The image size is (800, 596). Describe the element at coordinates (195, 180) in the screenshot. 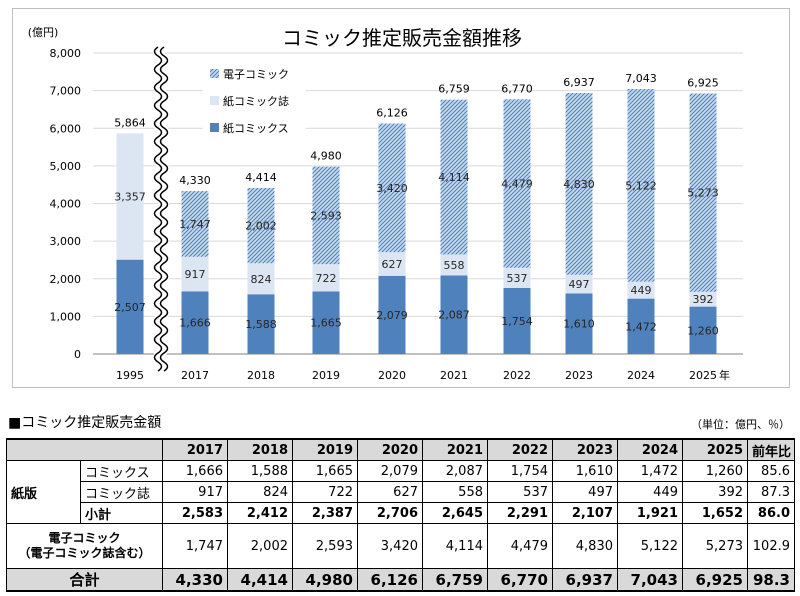

I see `total-label: 4,330` at that location.